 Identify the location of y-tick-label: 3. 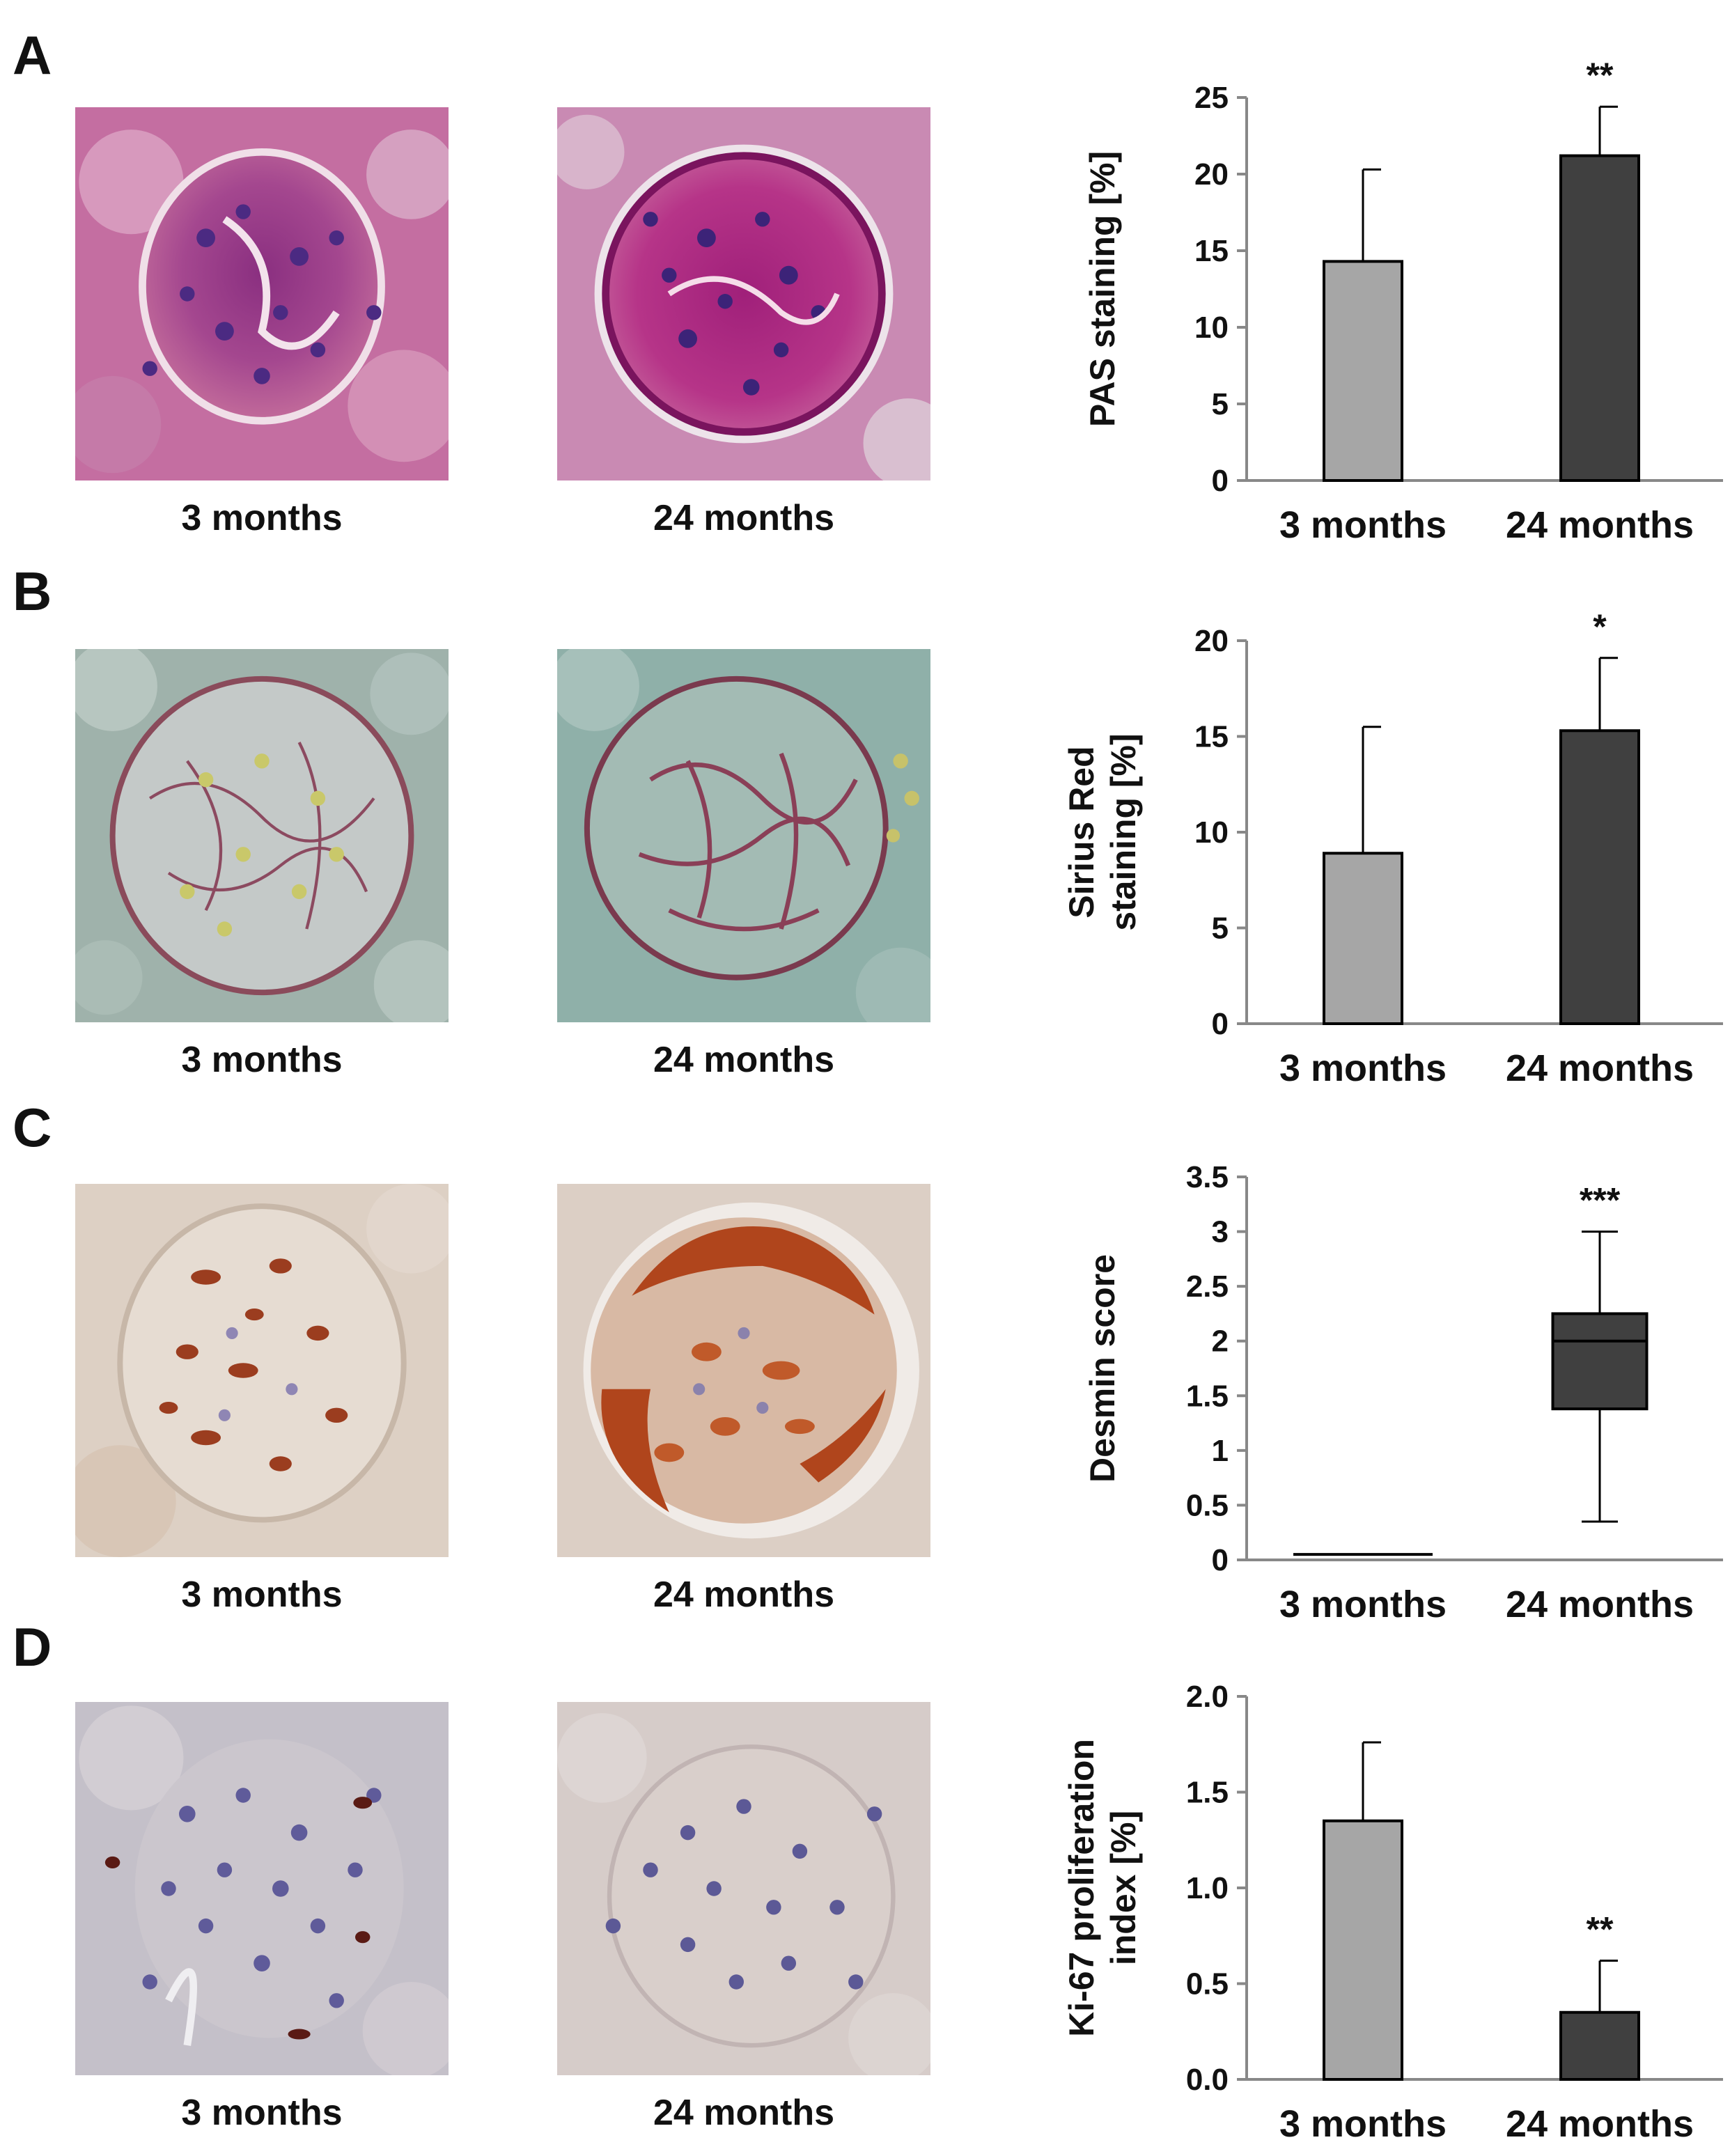
(1220, 1232).